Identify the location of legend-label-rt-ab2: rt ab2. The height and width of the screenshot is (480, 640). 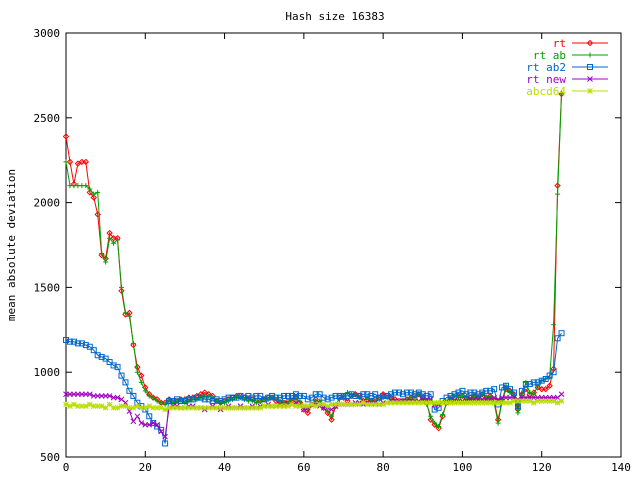
(546, 67).